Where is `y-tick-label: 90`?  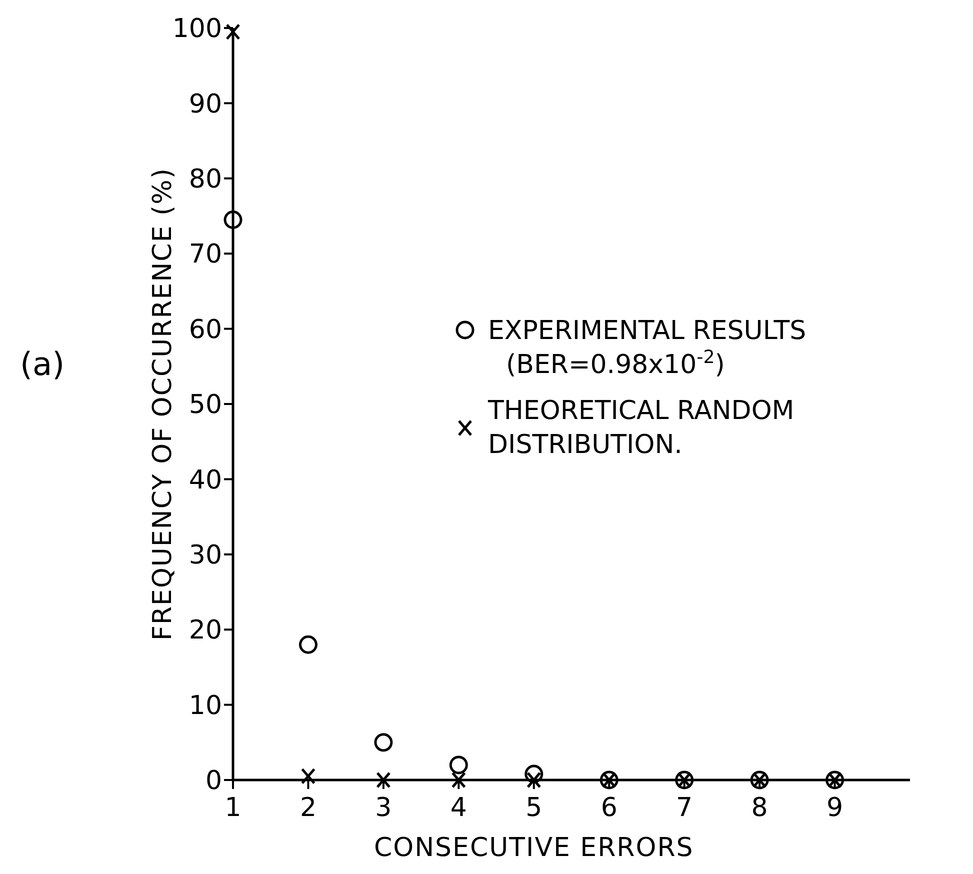
y-tick-label: 90 is located at coordinates (205, 104).